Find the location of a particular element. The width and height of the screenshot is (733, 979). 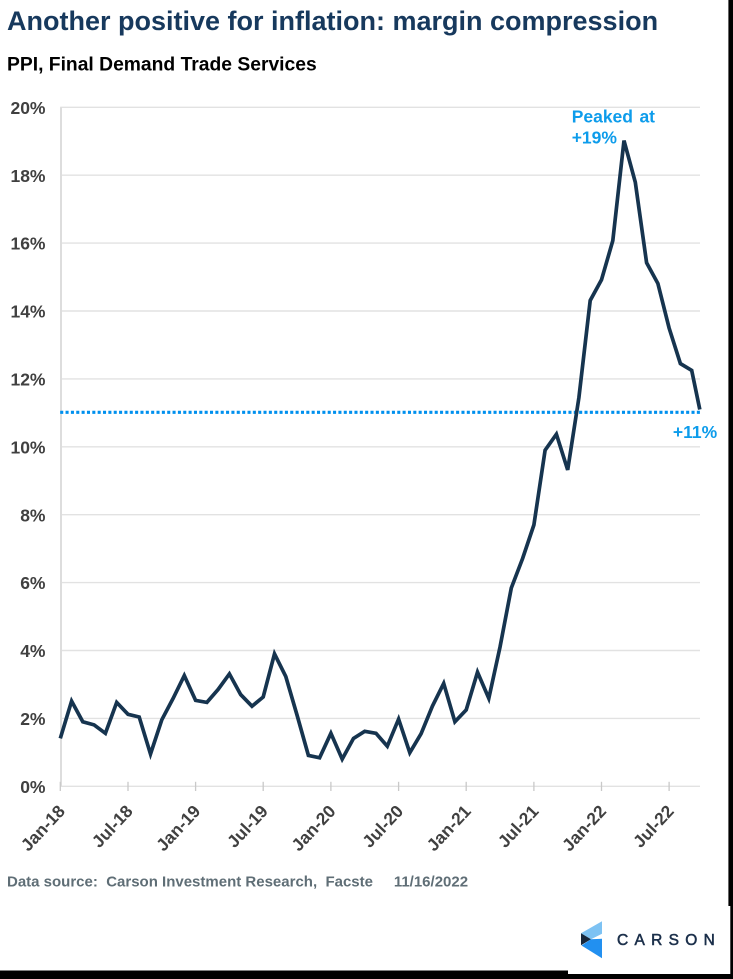

svg-text: CARSON is located at coordinates (669, 940).